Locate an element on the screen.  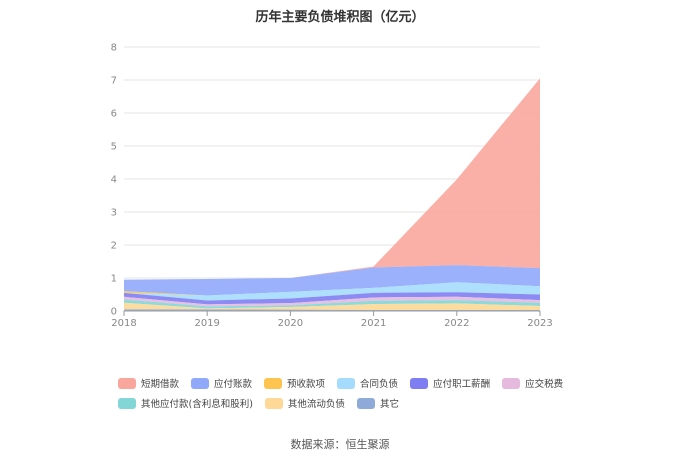
legend-item: 应交税费 is located at coordinates (532, 383).